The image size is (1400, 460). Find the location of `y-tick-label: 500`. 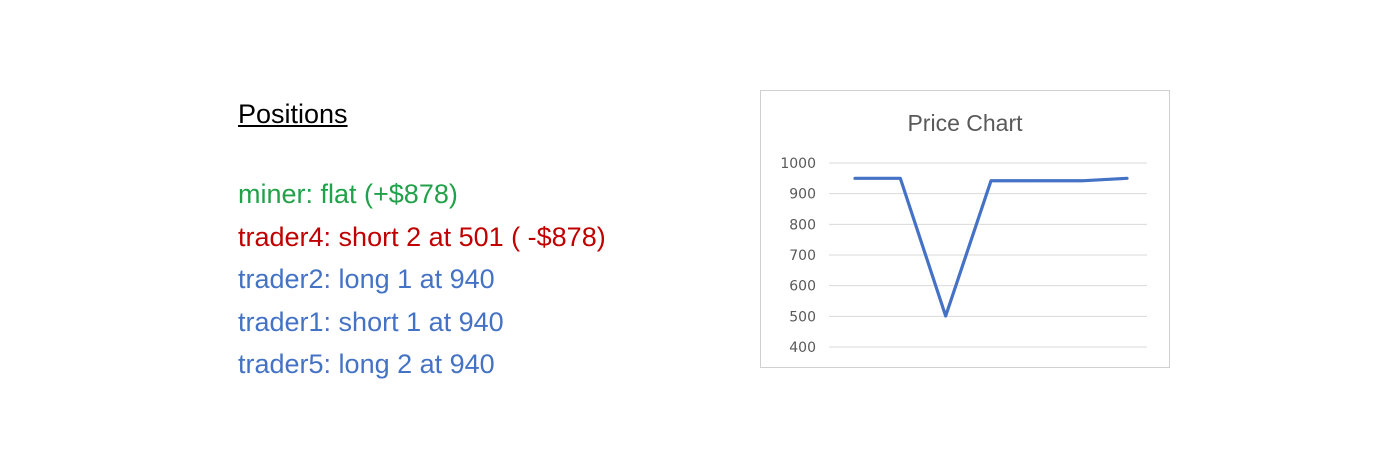

y-tick-label: 500 is located at coordinates (802, 317).